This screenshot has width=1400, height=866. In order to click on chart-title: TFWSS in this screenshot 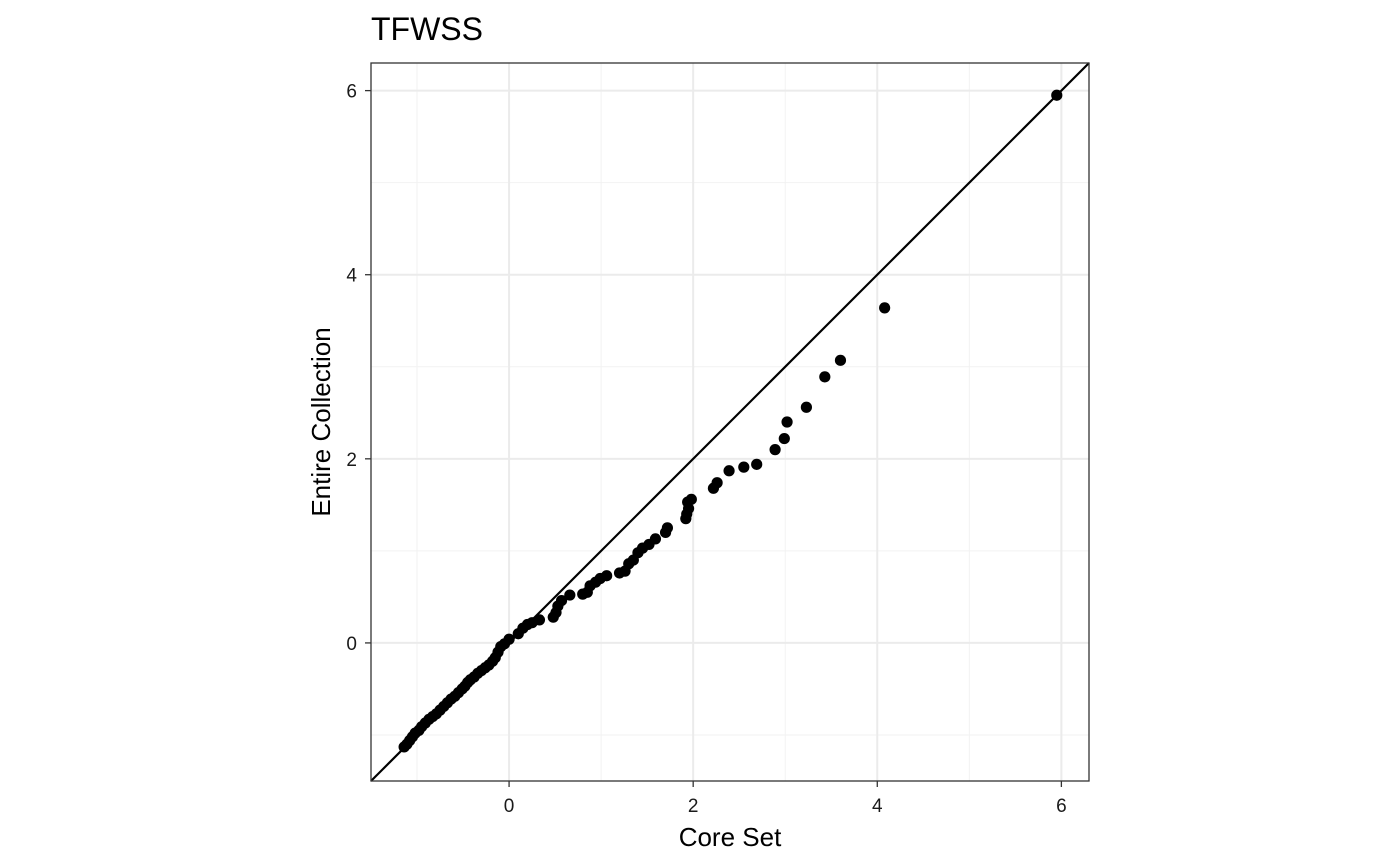, I will do `click(427, 29)`.